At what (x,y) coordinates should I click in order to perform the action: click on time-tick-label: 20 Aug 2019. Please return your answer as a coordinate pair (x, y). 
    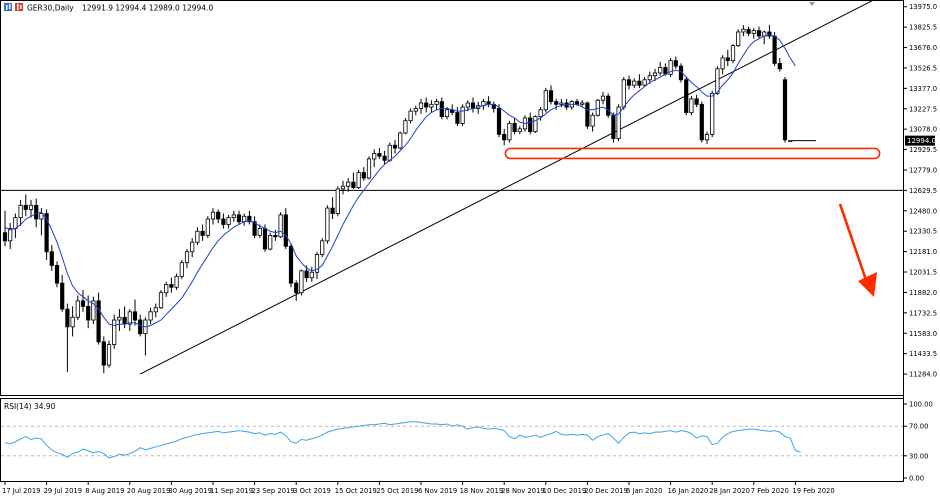
    Looking at the image, I should click on (149, 491).